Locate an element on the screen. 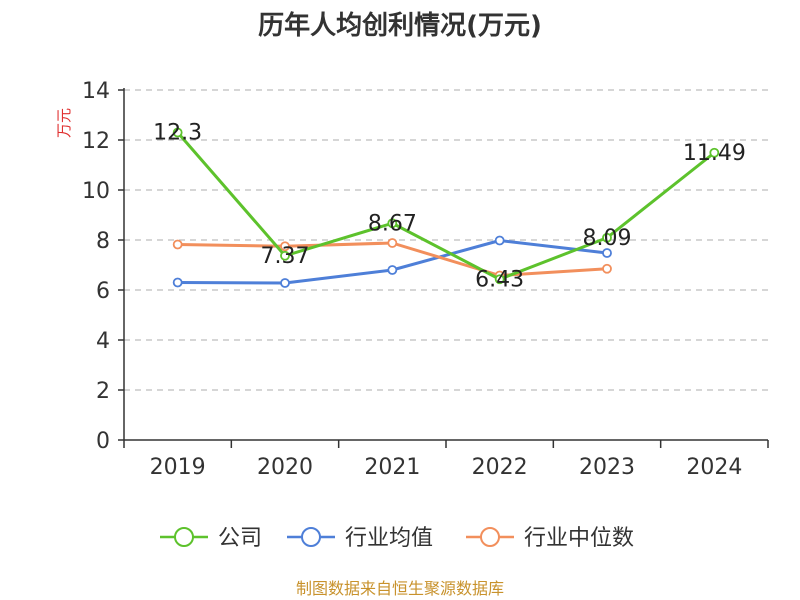  x-tick-label-2019: 2019 is located at coordinates (178, 467).